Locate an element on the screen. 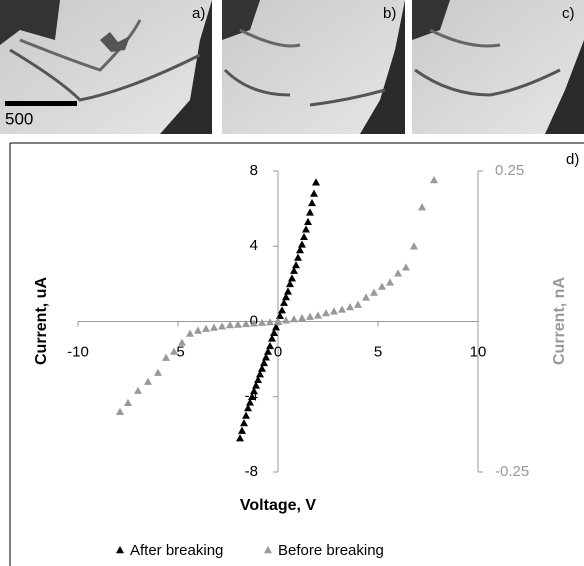  y-tick-label: 8 is located at coordinates (254, 170).